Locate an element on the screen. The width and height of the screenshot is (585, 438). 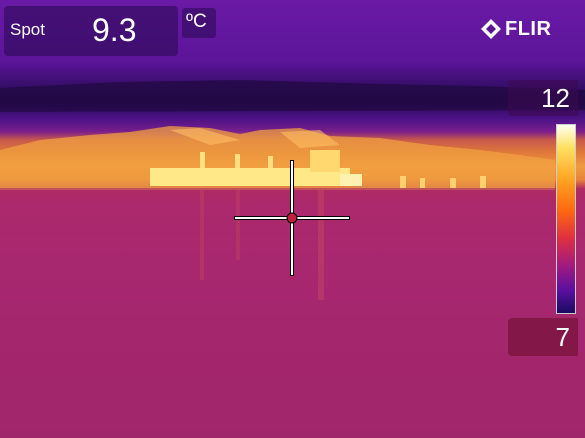
scale-max-badge: 12 is located at coordinates (543, 98).